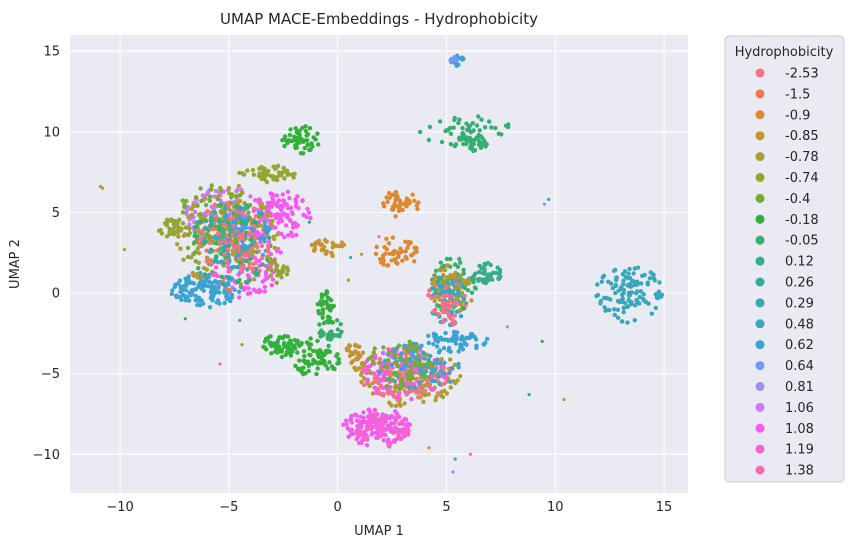 This screenshot has width=853, height=547. I want to click on x-tick-label: 5, so click(446, 507).